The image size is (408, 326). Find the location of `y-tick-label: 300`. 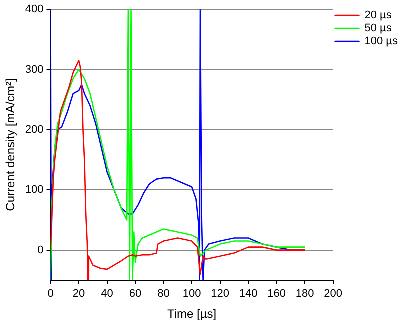

y-tick-label: 300 is located at coordinates (34, 70).